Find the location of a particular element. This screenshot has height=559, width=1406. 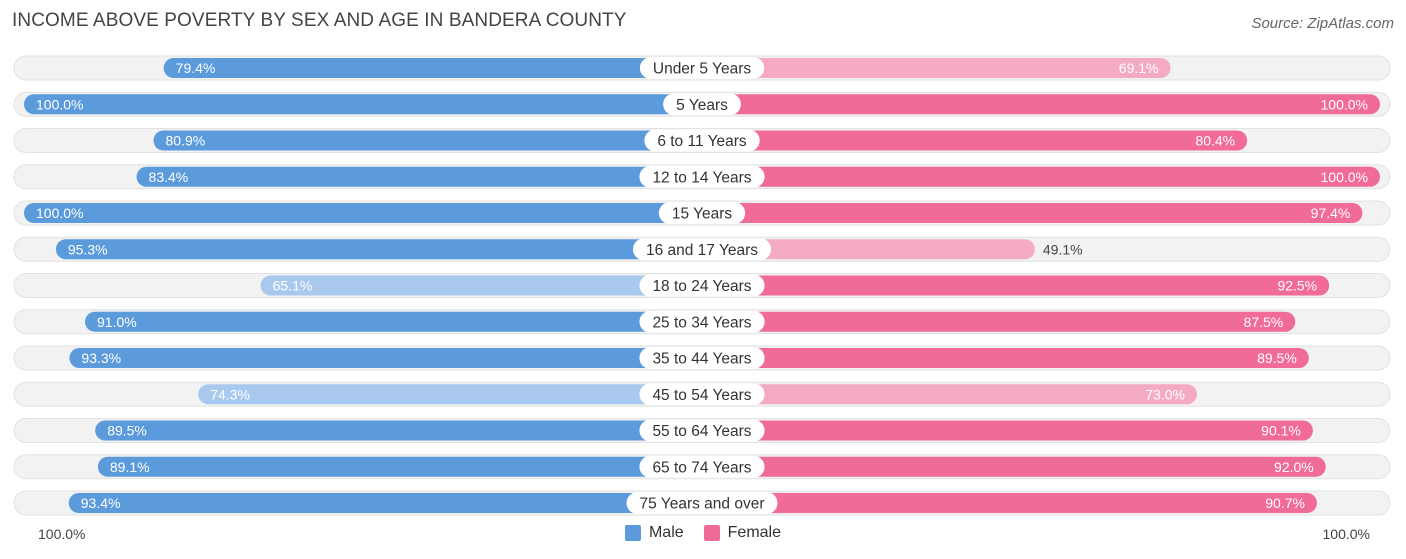

value-label-female: 97.4% is located at coordinates (1331, 213).